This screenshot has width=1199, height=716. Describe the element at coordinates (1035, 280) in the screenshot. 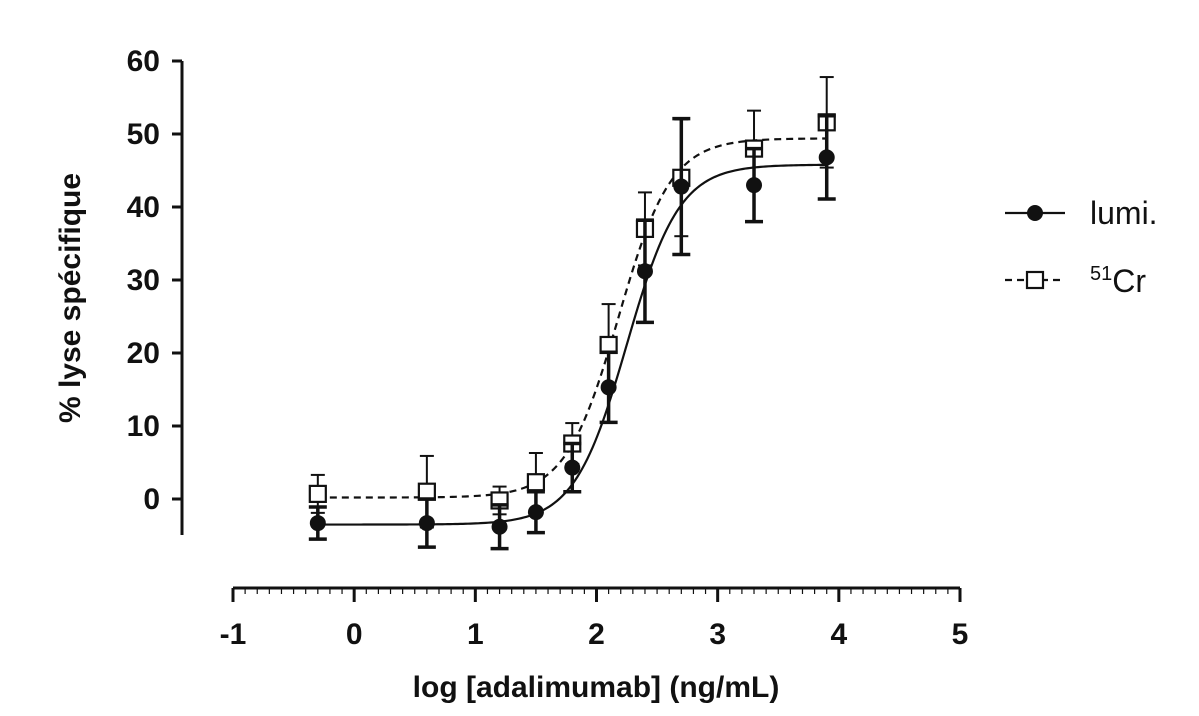

I see `legend-marker-51cr` at that location.